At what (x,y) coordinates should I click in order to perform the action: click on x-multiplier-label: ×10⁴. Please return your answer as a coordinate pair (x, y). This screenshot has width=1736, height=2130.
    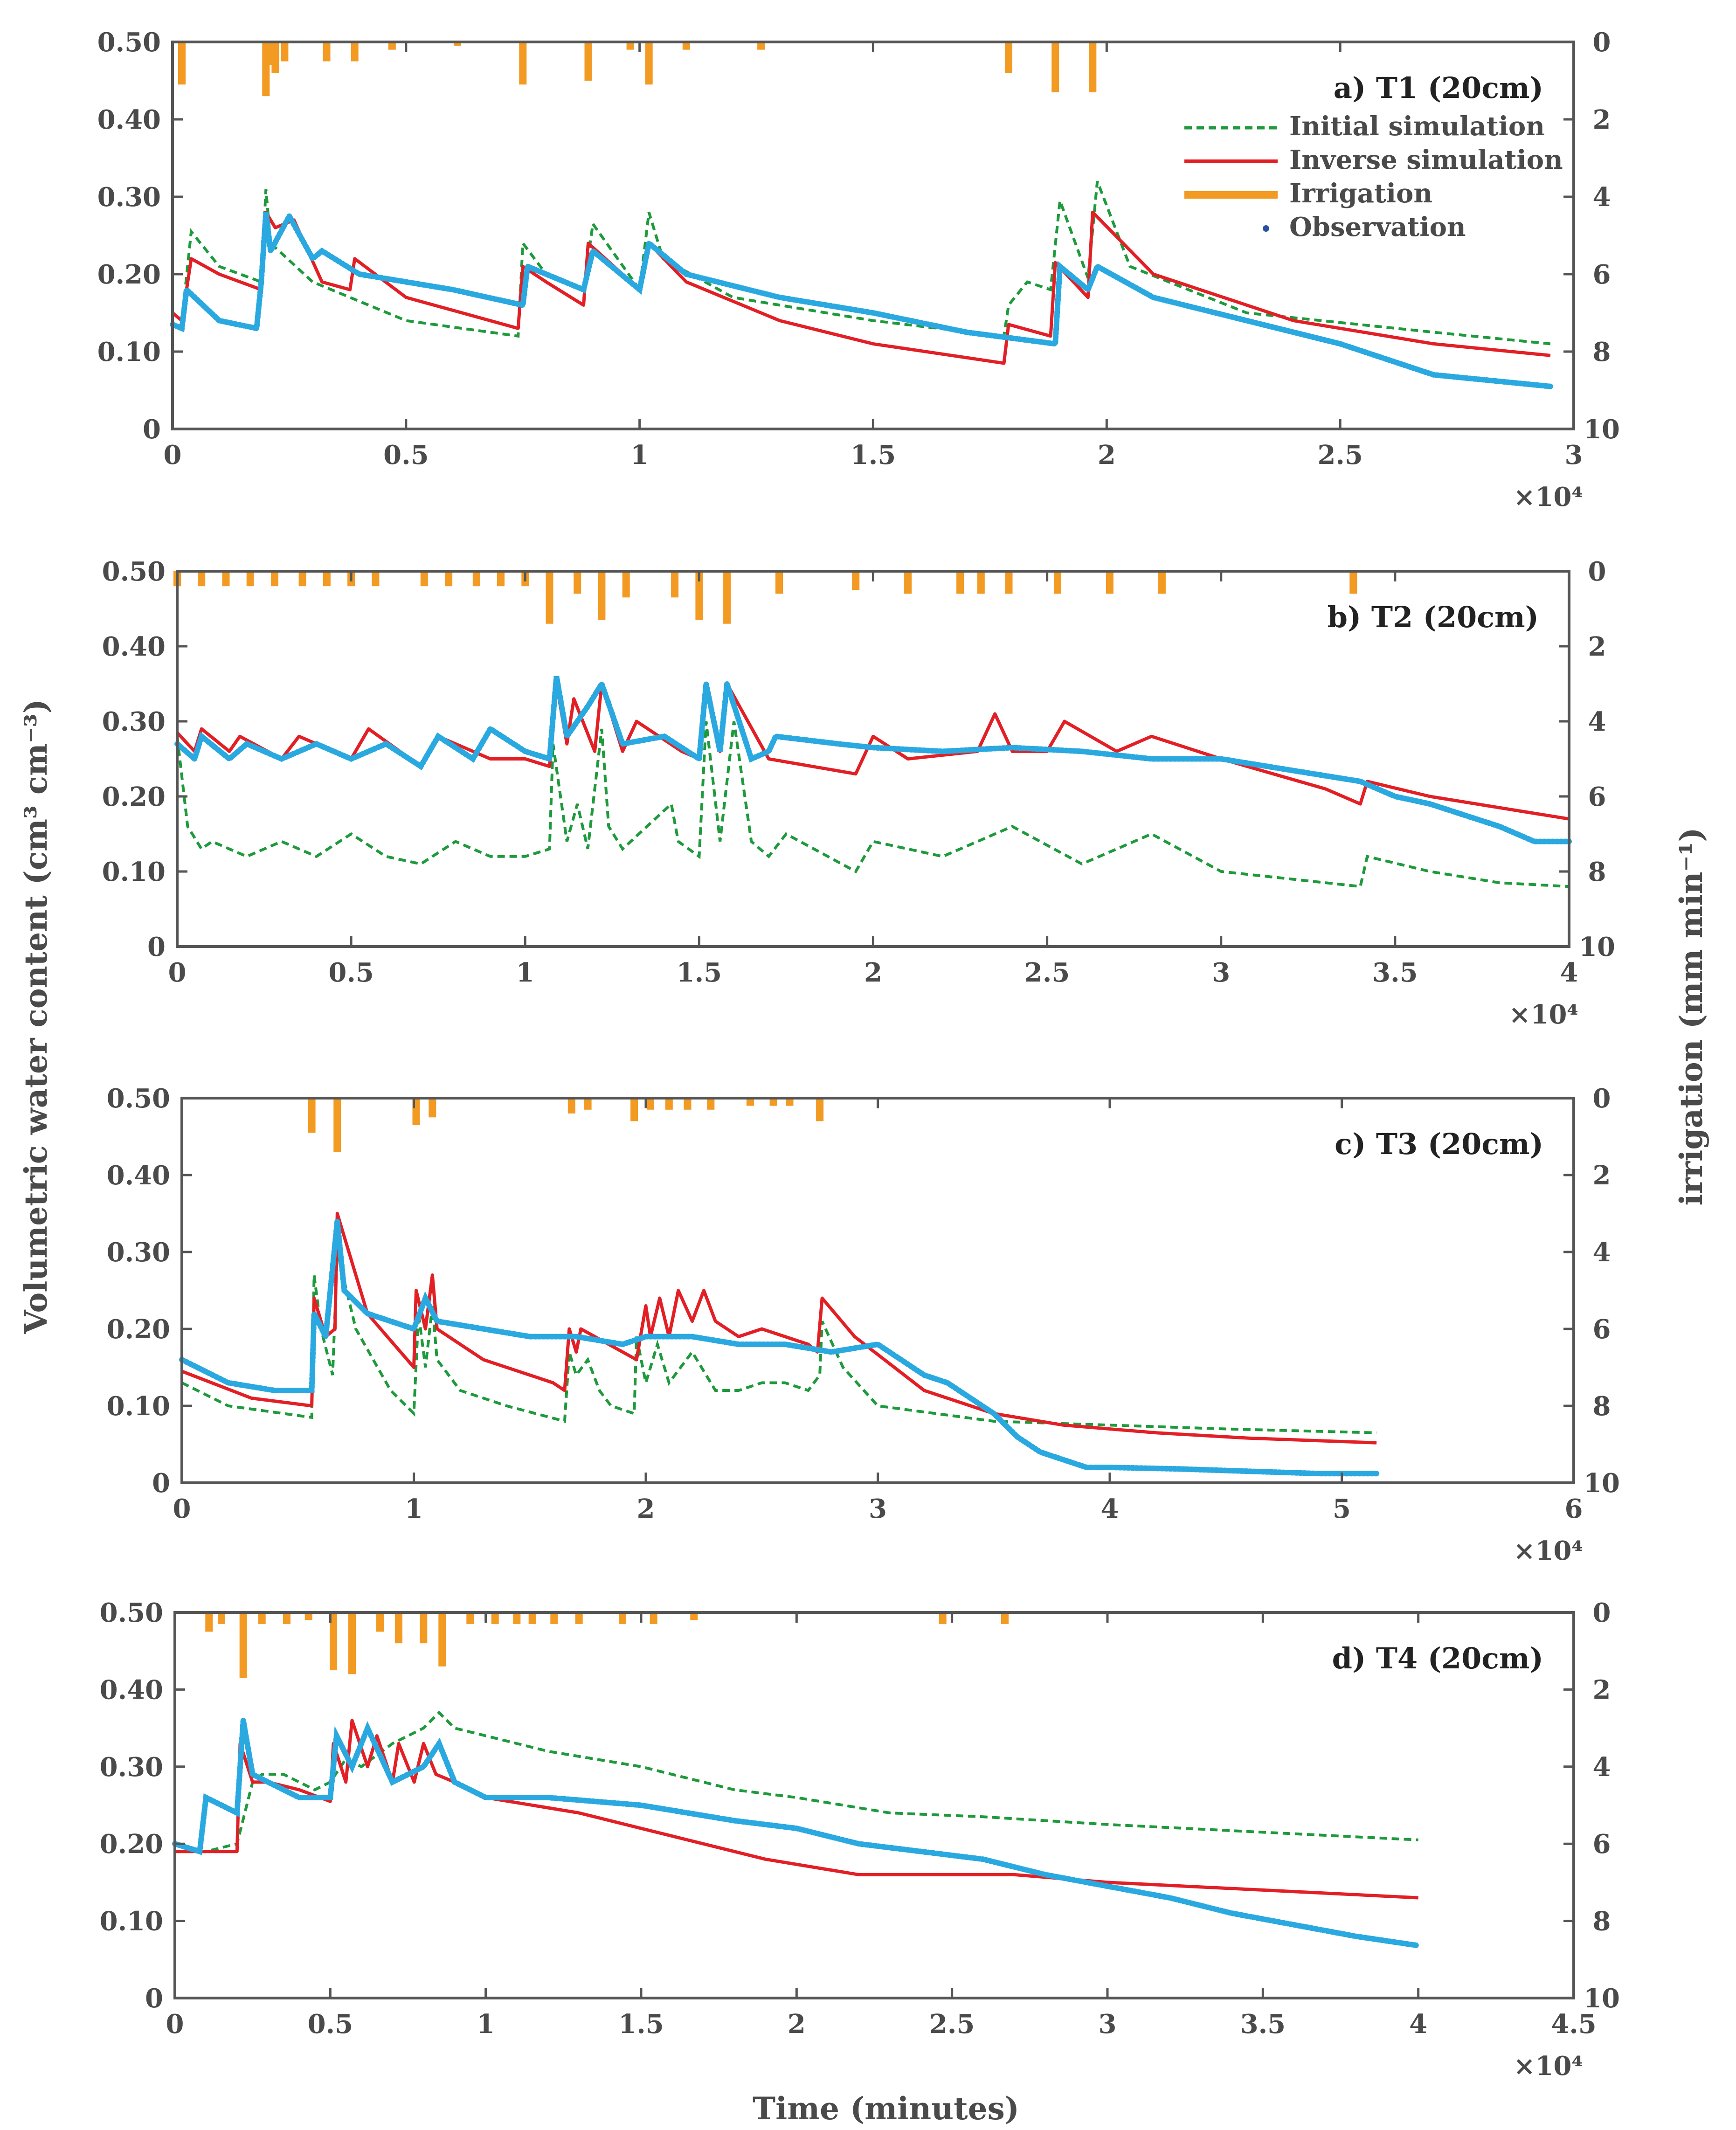
    Looking at the image, I should click on (1548, 497).